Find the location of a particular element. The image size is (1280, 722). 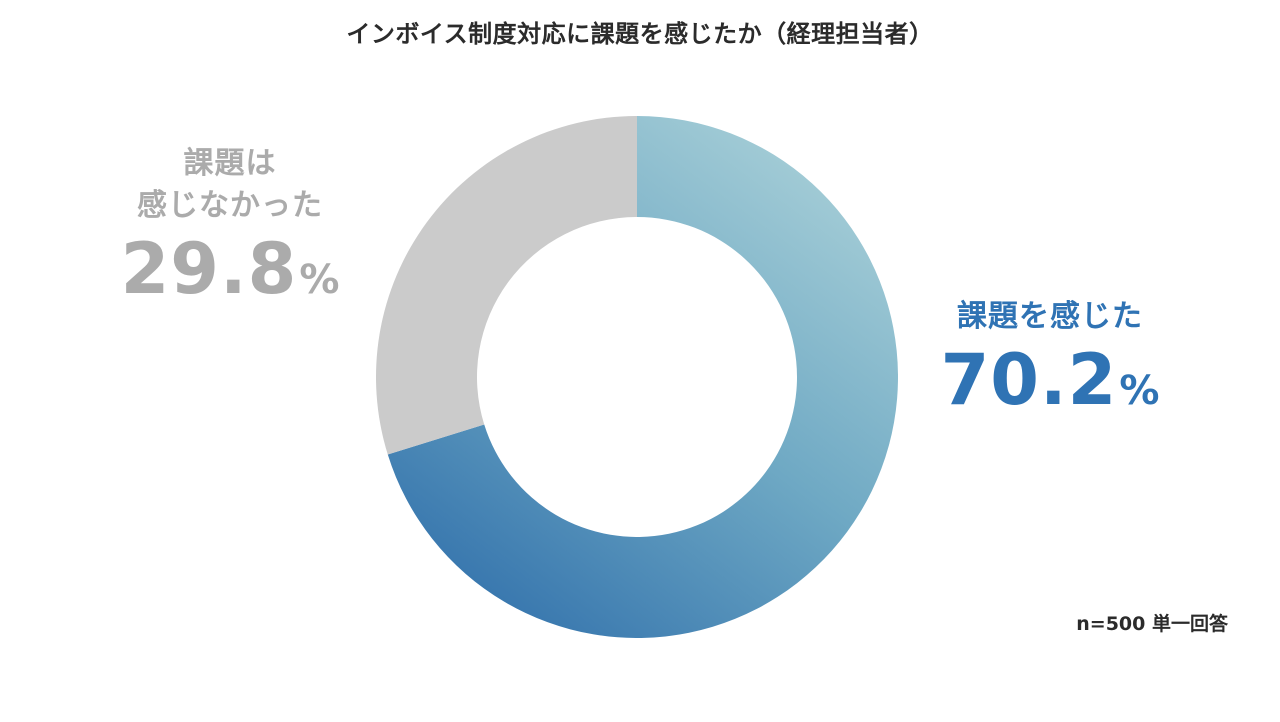

label-not-felt-category-line1: 課題は is located at coordinates (230, 163).